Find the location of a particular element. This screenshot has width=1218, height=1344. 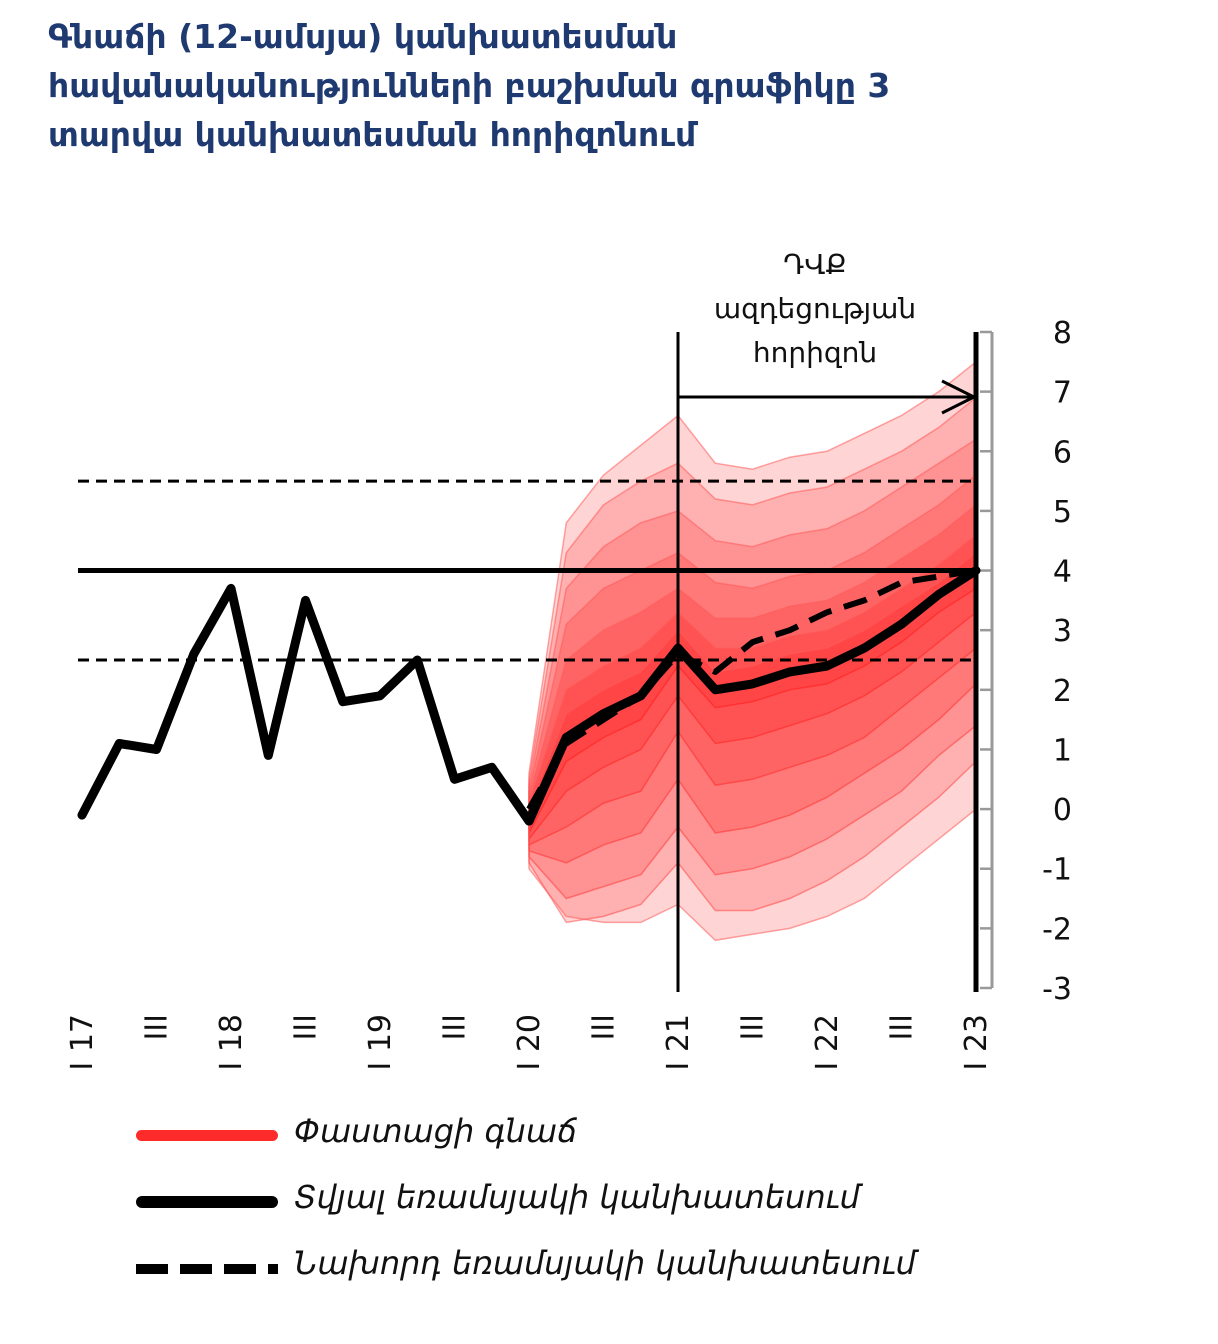

y-tick-label: 3 is located at coordinates (1062, 631).